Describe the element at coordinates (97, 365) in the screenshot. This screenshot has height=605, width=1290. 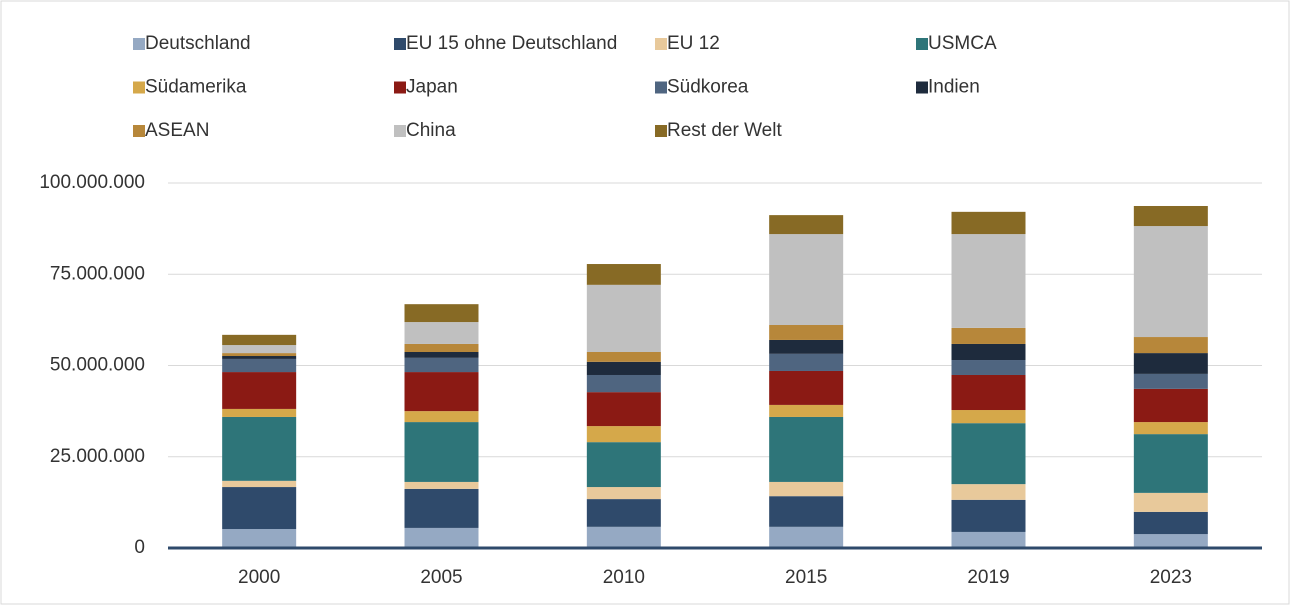
I see `y-tick-label: 50.000.000` at that location.